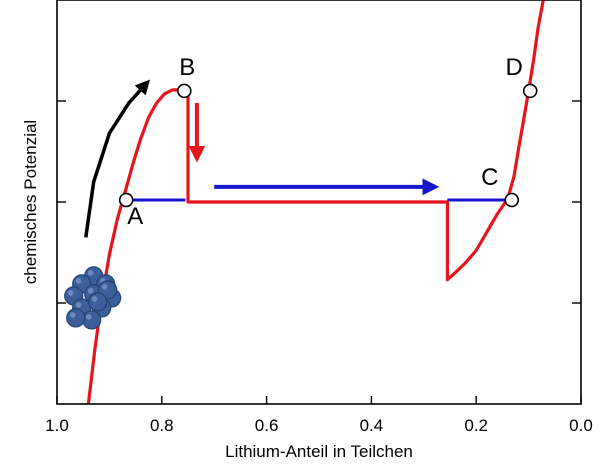 The width and height of the screenshot is (600, 470). I want to click on point-label-b: B, so click(187, 67).